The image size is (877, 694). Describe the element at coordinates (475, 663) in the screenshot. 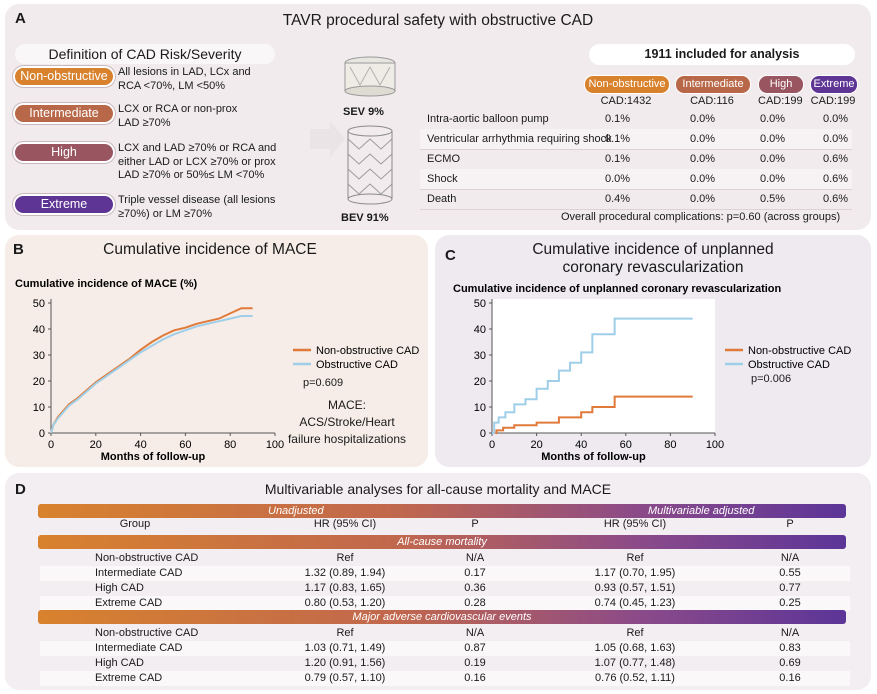

I see `mace-row-cell: 0.19` at that location.